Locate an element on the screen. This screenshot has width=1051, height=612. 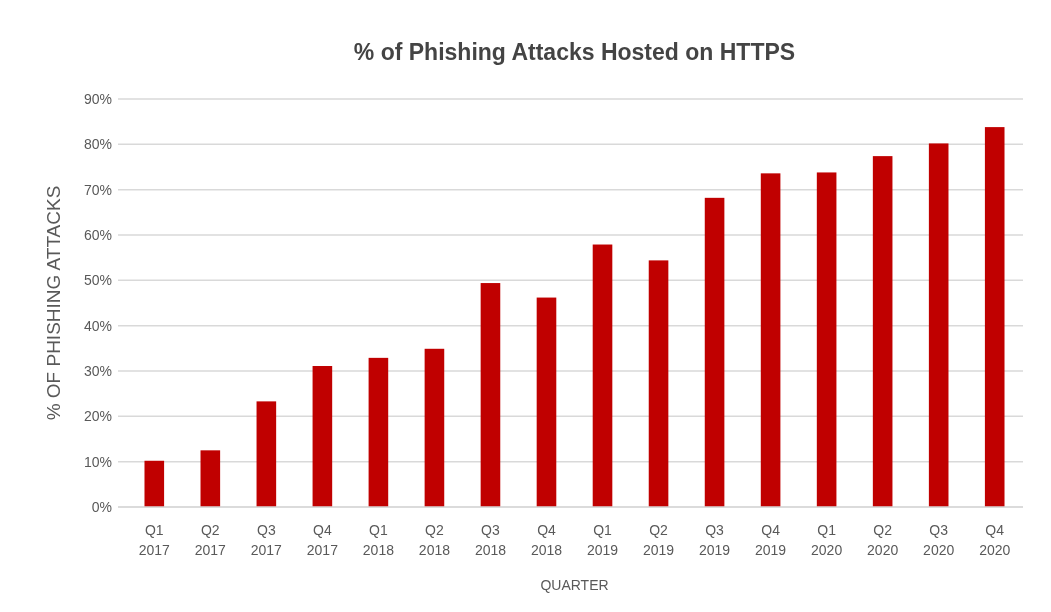
y-tick-label: 20% is located at coordinates (97, 416).